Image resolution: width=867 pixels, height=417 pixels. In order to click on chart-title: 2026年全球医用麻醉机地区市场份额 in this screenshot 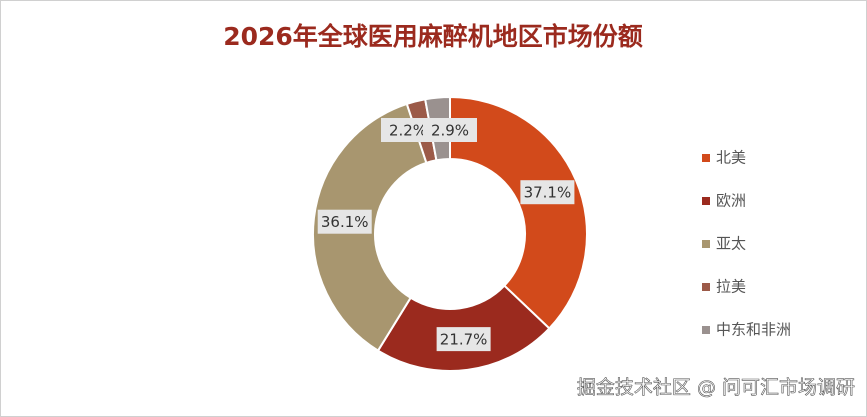, I will do `click(433, 36)`.